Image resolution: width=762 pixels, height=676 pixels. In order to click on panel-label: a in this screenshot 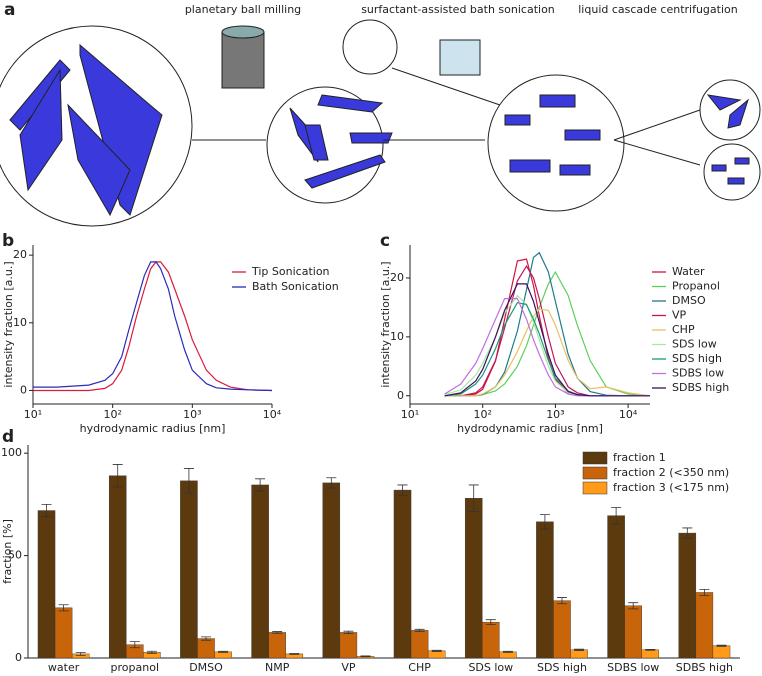, I will do `click(9, 10)`.